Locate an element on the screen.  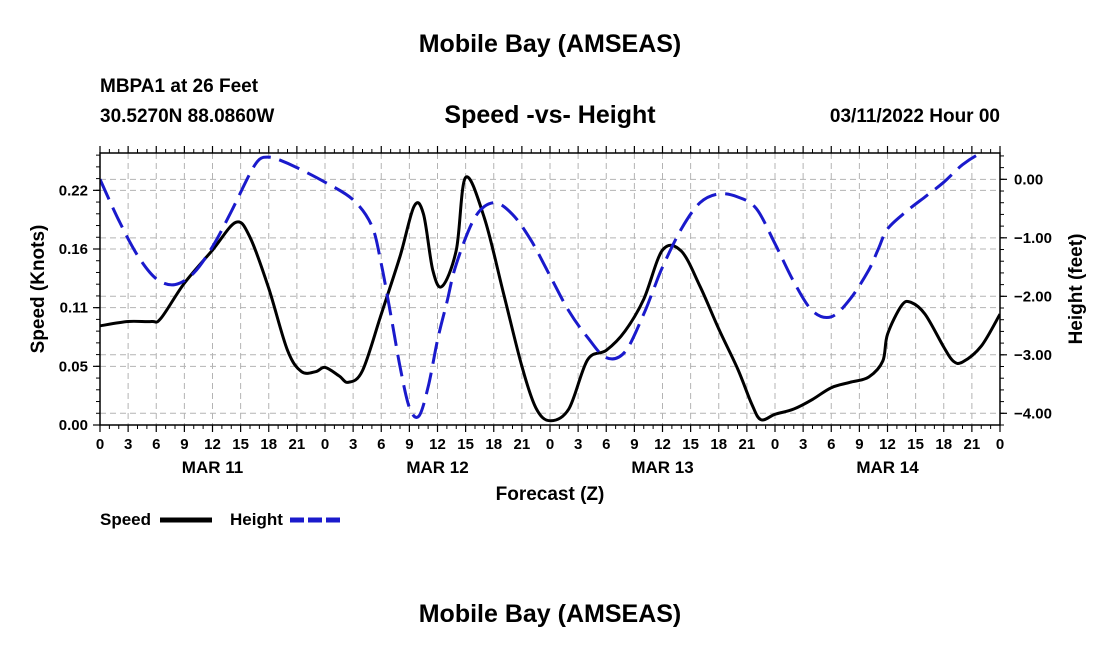
y-tick-label-right: −2.00 is located at coordinates (1033, 296).